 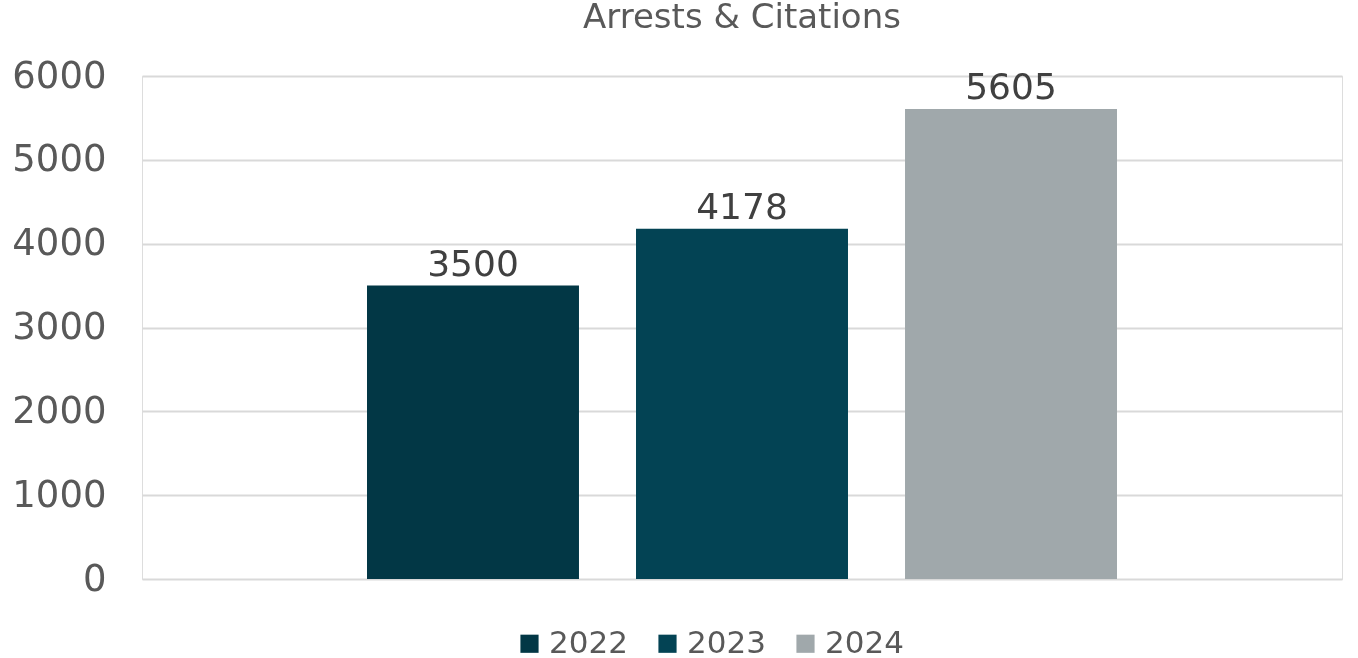 I want to click on legend-label: 2023, so click(x=726, y=640).